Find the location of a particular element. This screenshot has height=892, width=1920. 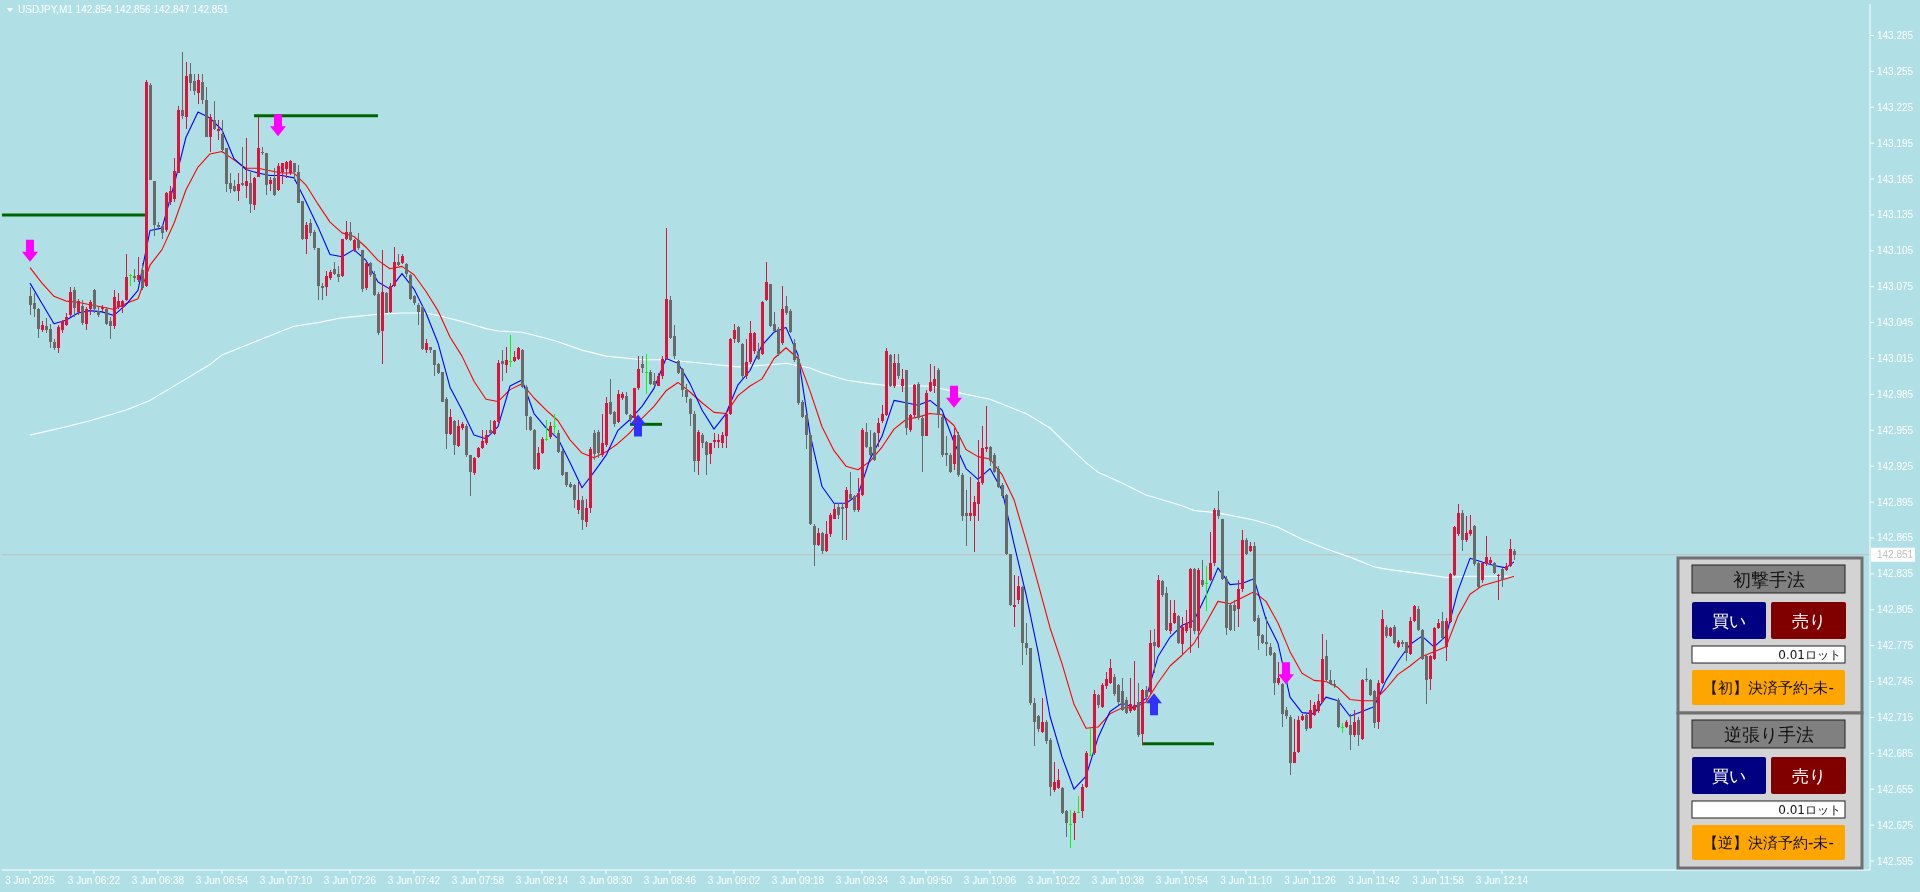

x-tick-label: 3 Jun 11:42 is located at coordinates (1374, 880).